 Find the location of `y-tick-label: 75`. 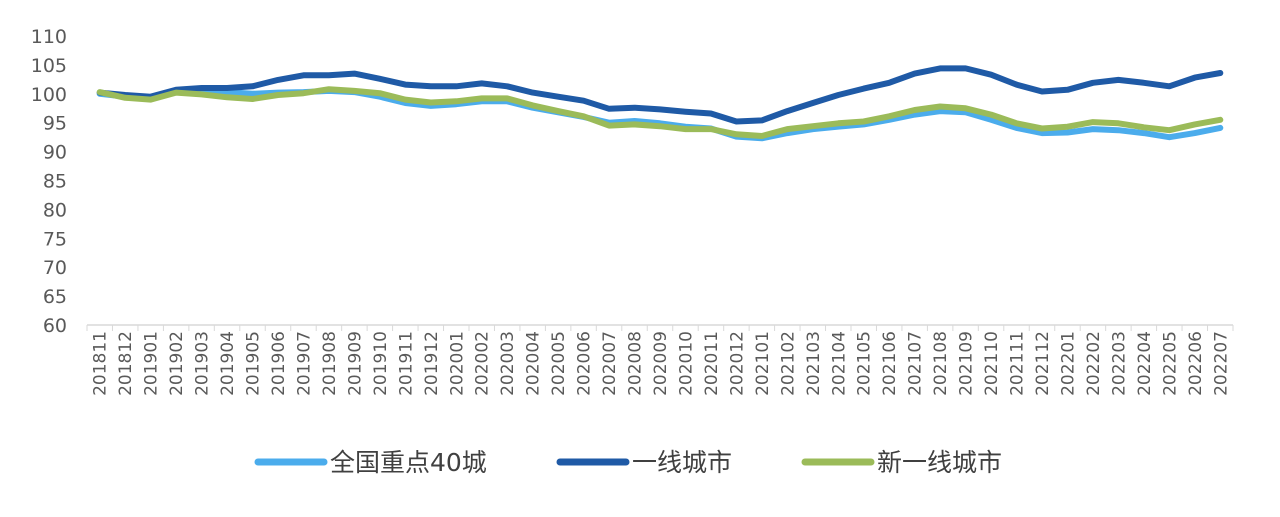

y-tick-label: 75 is located at coordinates (55, 239).